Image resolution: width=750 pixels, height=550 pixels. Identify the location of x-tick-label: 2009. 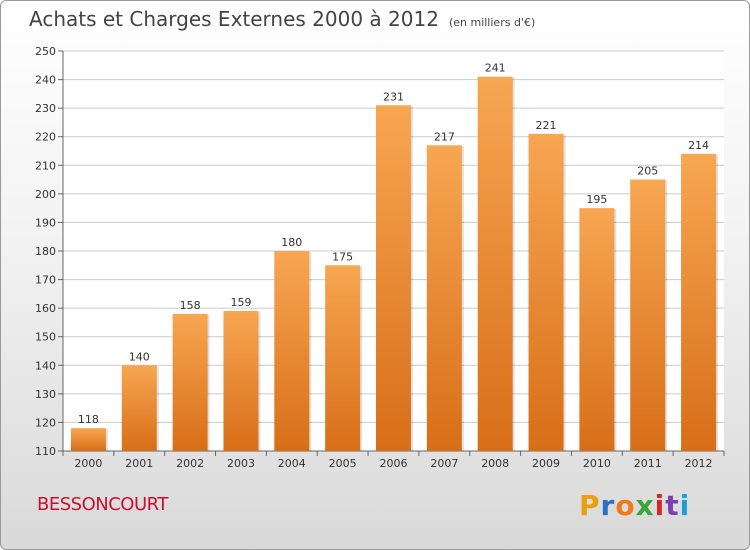
(546, 463).